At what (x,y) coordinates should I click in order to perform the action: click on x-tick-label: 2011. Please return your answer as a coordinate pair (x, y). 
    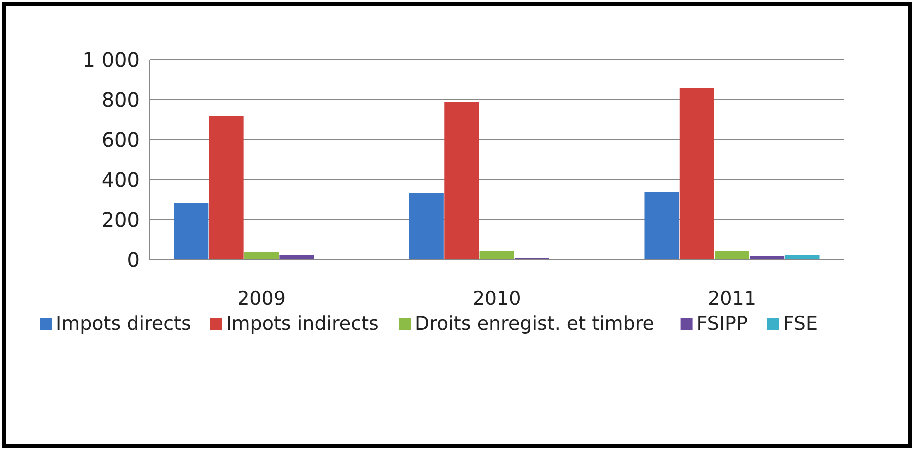
    Looking at the image, I should click on (732, 299).